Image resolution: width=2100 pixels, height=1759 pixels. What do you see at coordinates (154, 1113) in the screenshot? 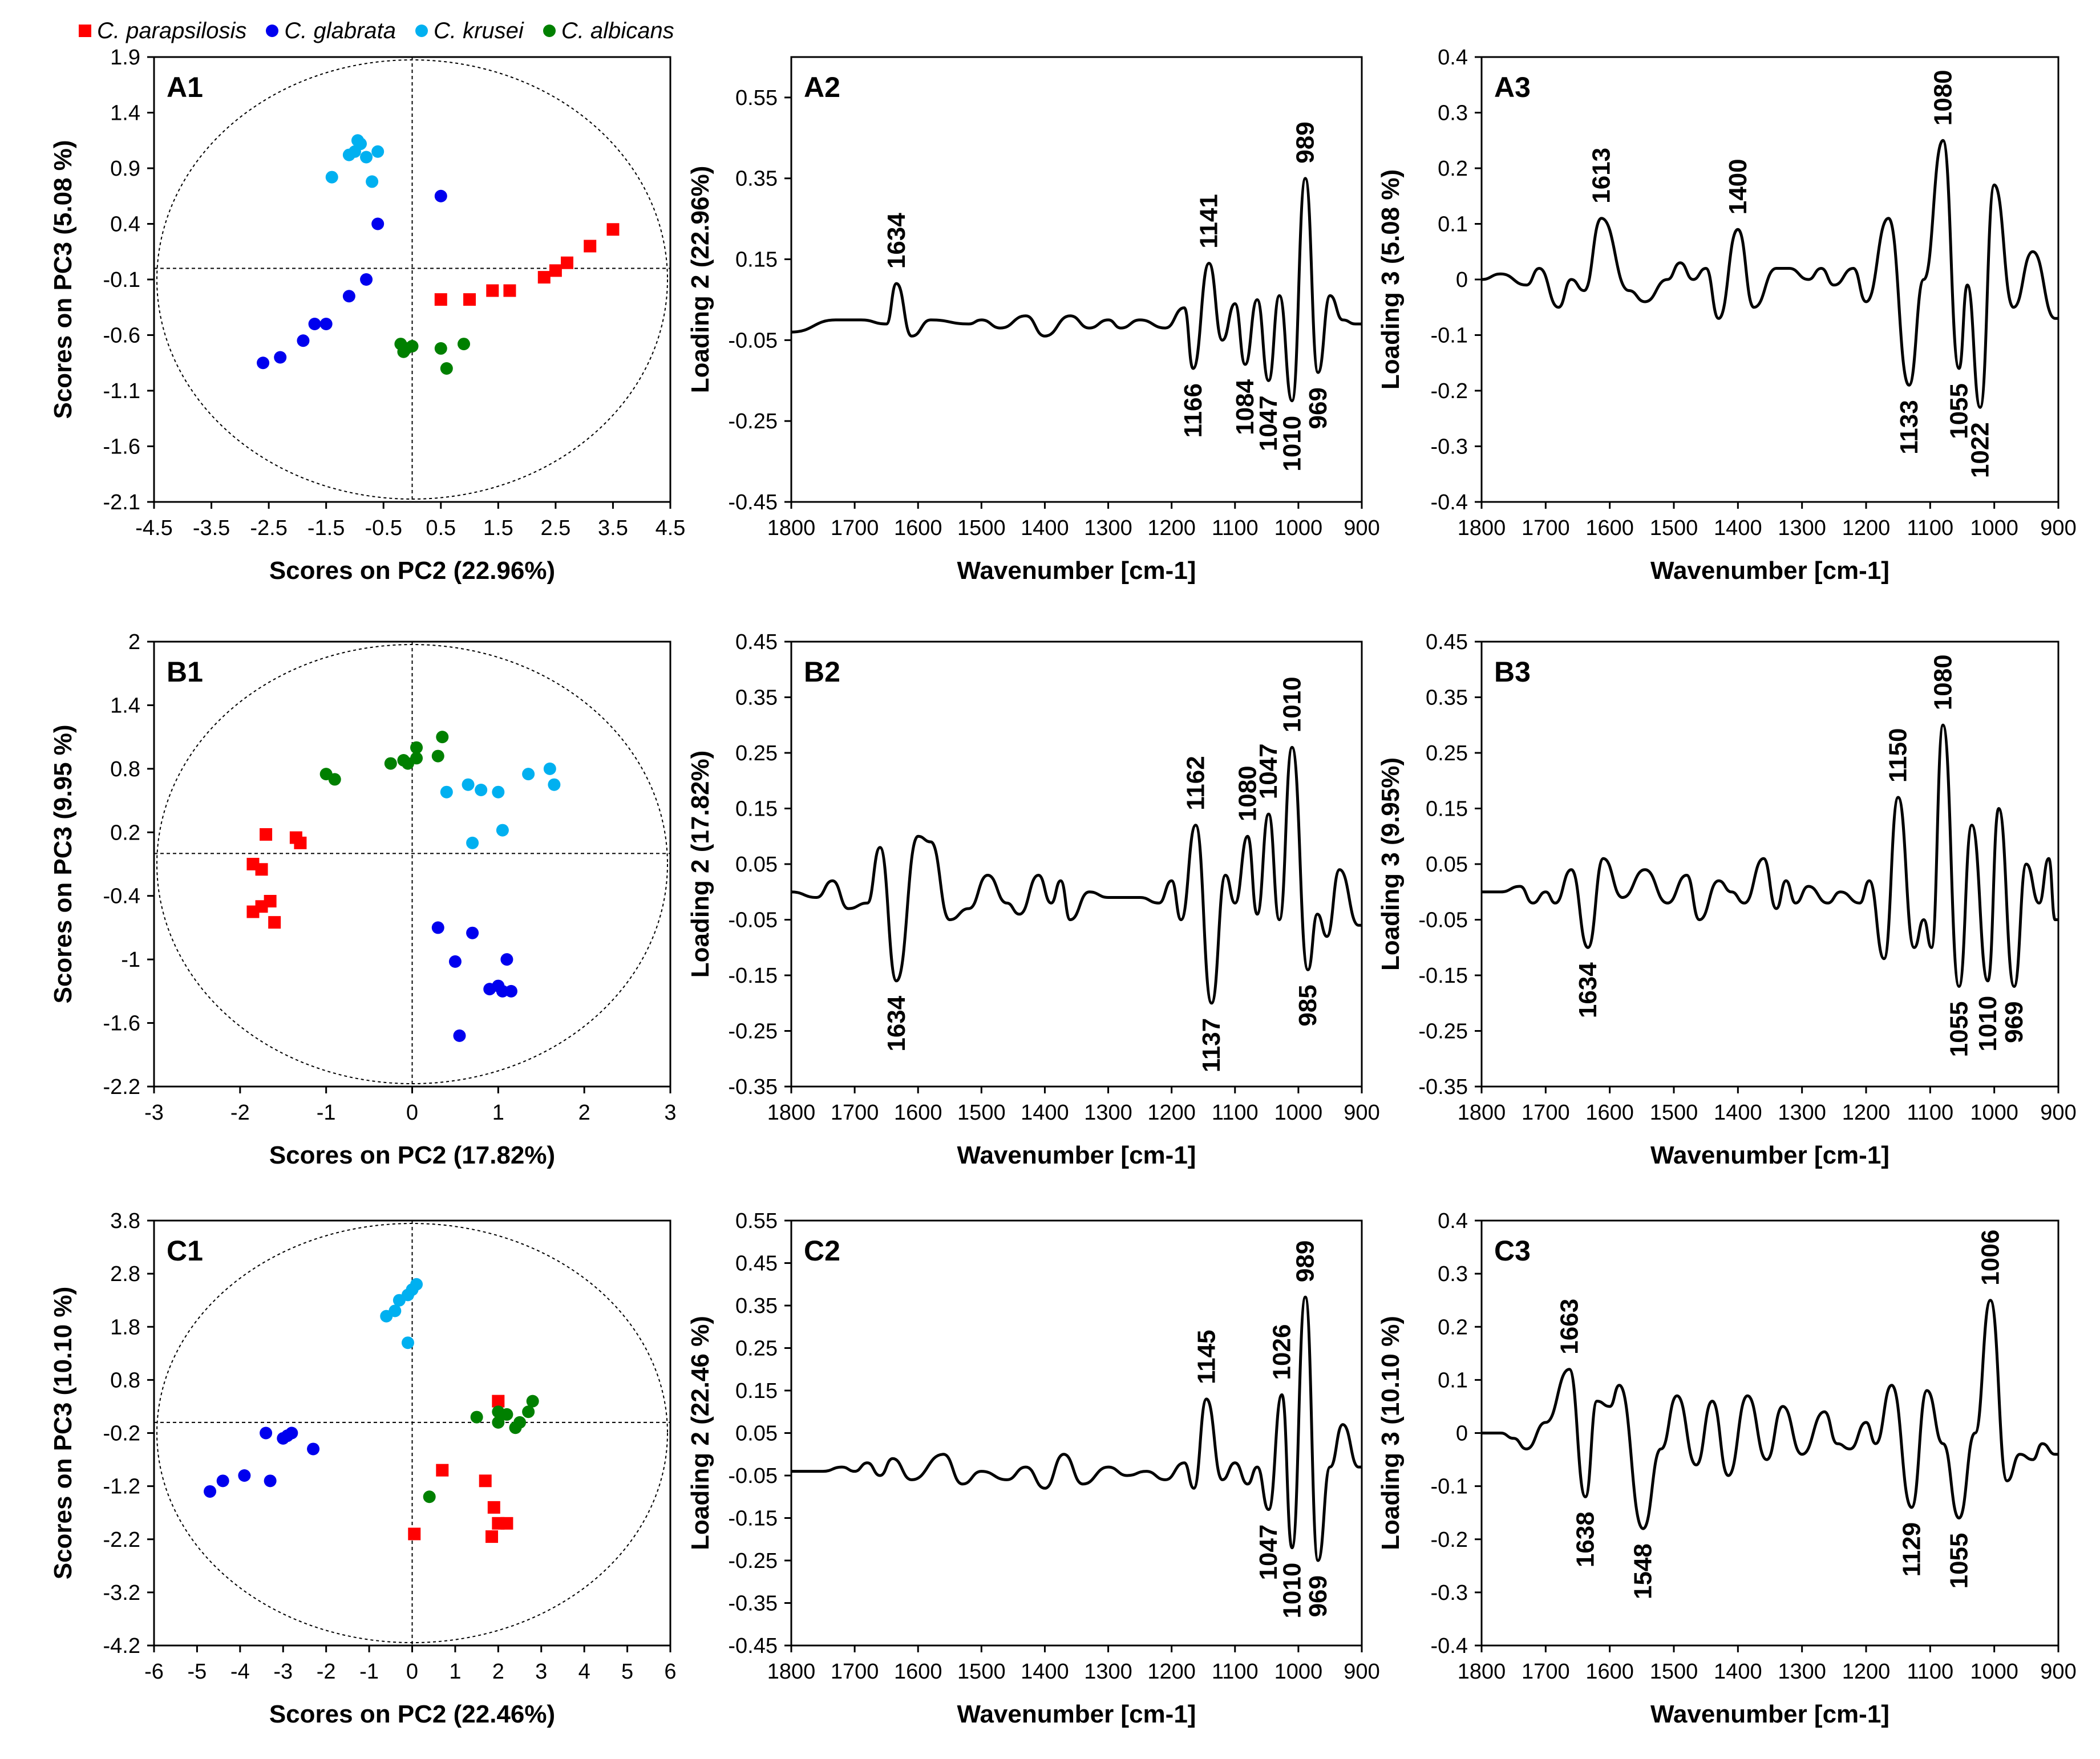
I see `x-tick-label: -3` at bounding box center [154, 1113].